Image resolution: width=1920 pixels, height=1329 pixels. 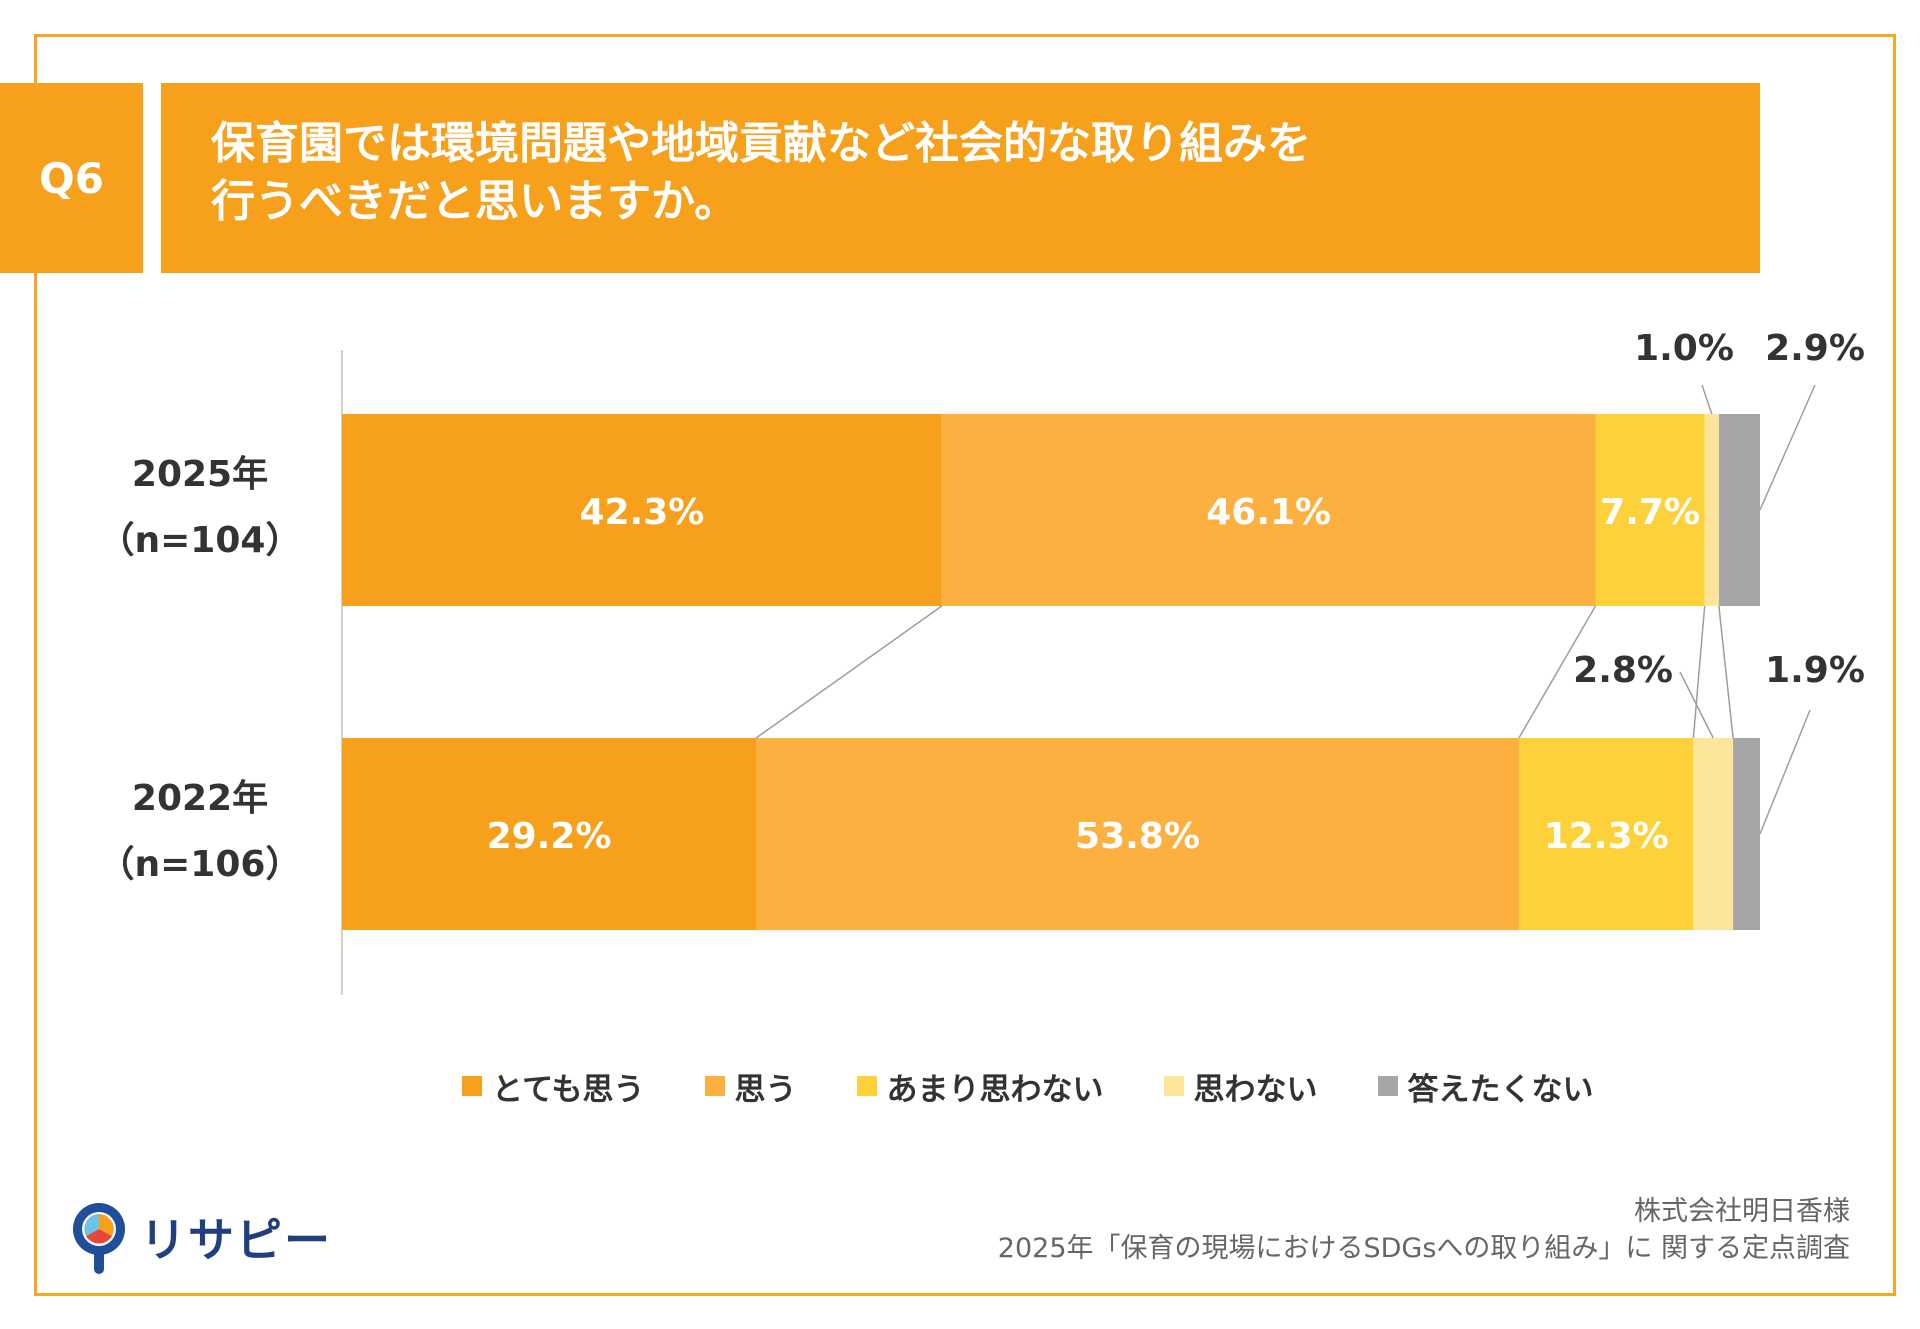 I want to click on data-label: 42.3%, so click(x=641, y=512).